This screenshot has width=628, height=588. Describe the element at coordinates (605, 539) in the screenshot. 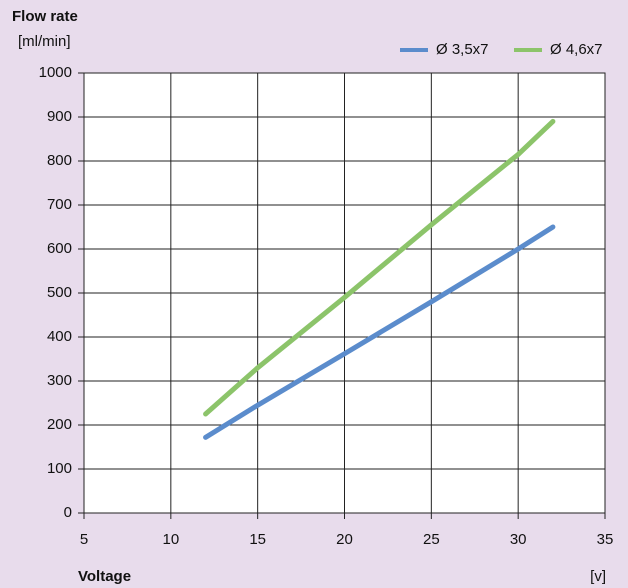

I see `x-tick-label: 35` at that location.